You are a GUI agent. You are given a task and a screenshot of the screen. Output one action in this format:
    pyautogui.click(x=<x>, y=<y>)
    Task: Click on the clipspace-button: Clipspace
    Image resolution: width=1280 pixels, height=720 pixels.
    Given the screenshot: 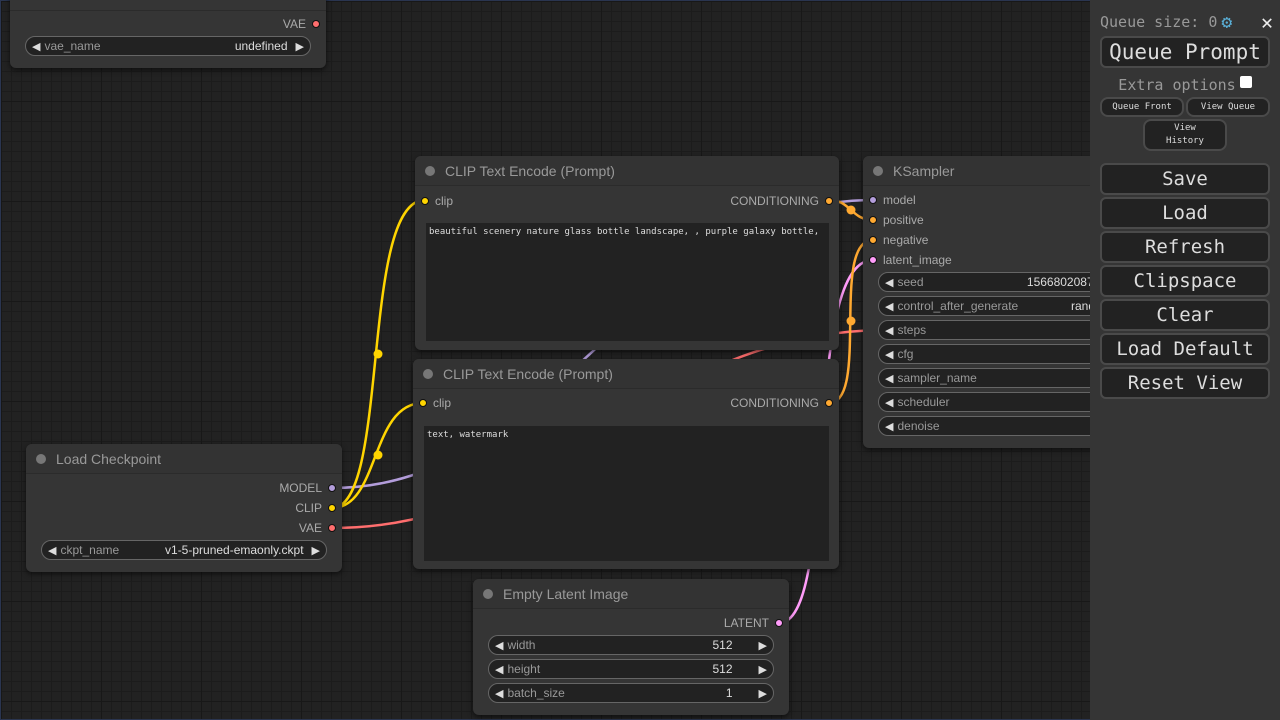 What is the action you would take?
    pyautogui.click(x=1185, y=281)
    